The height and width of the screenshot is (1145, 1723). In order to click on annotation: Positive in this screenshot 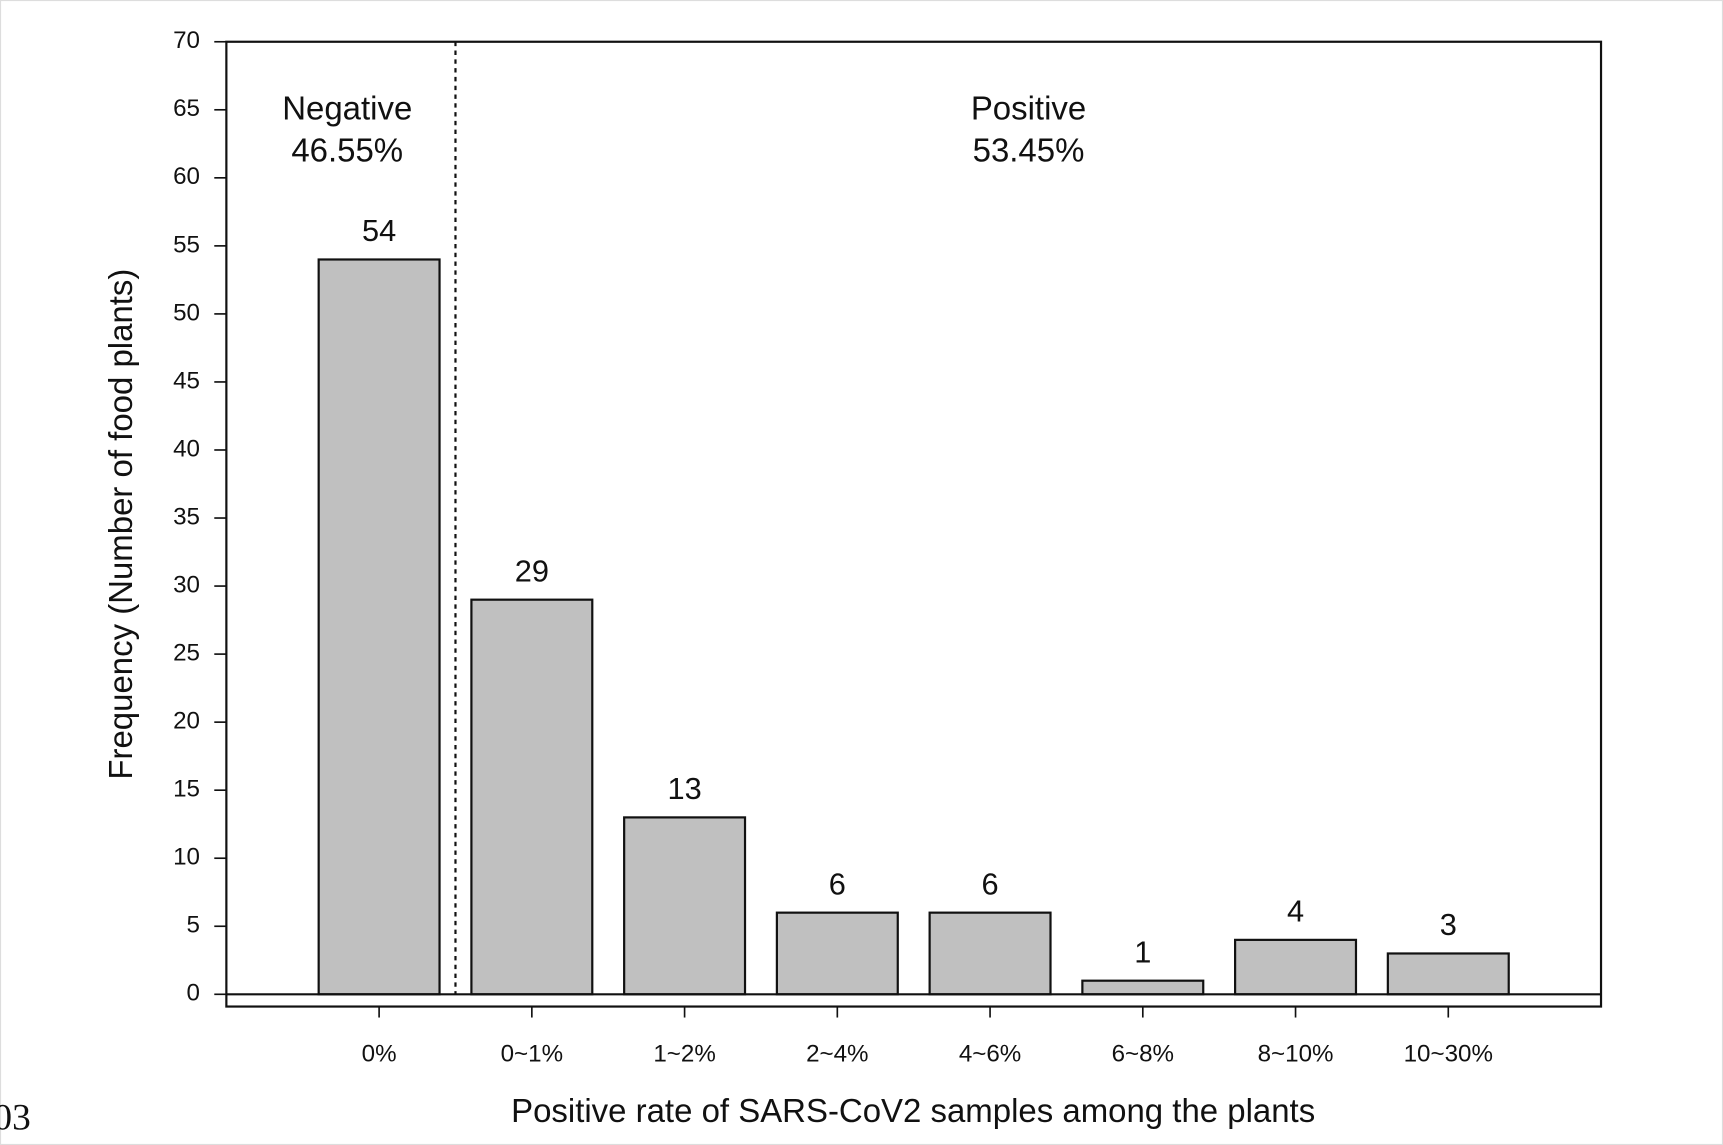, I will do `click(1028, 108)`.